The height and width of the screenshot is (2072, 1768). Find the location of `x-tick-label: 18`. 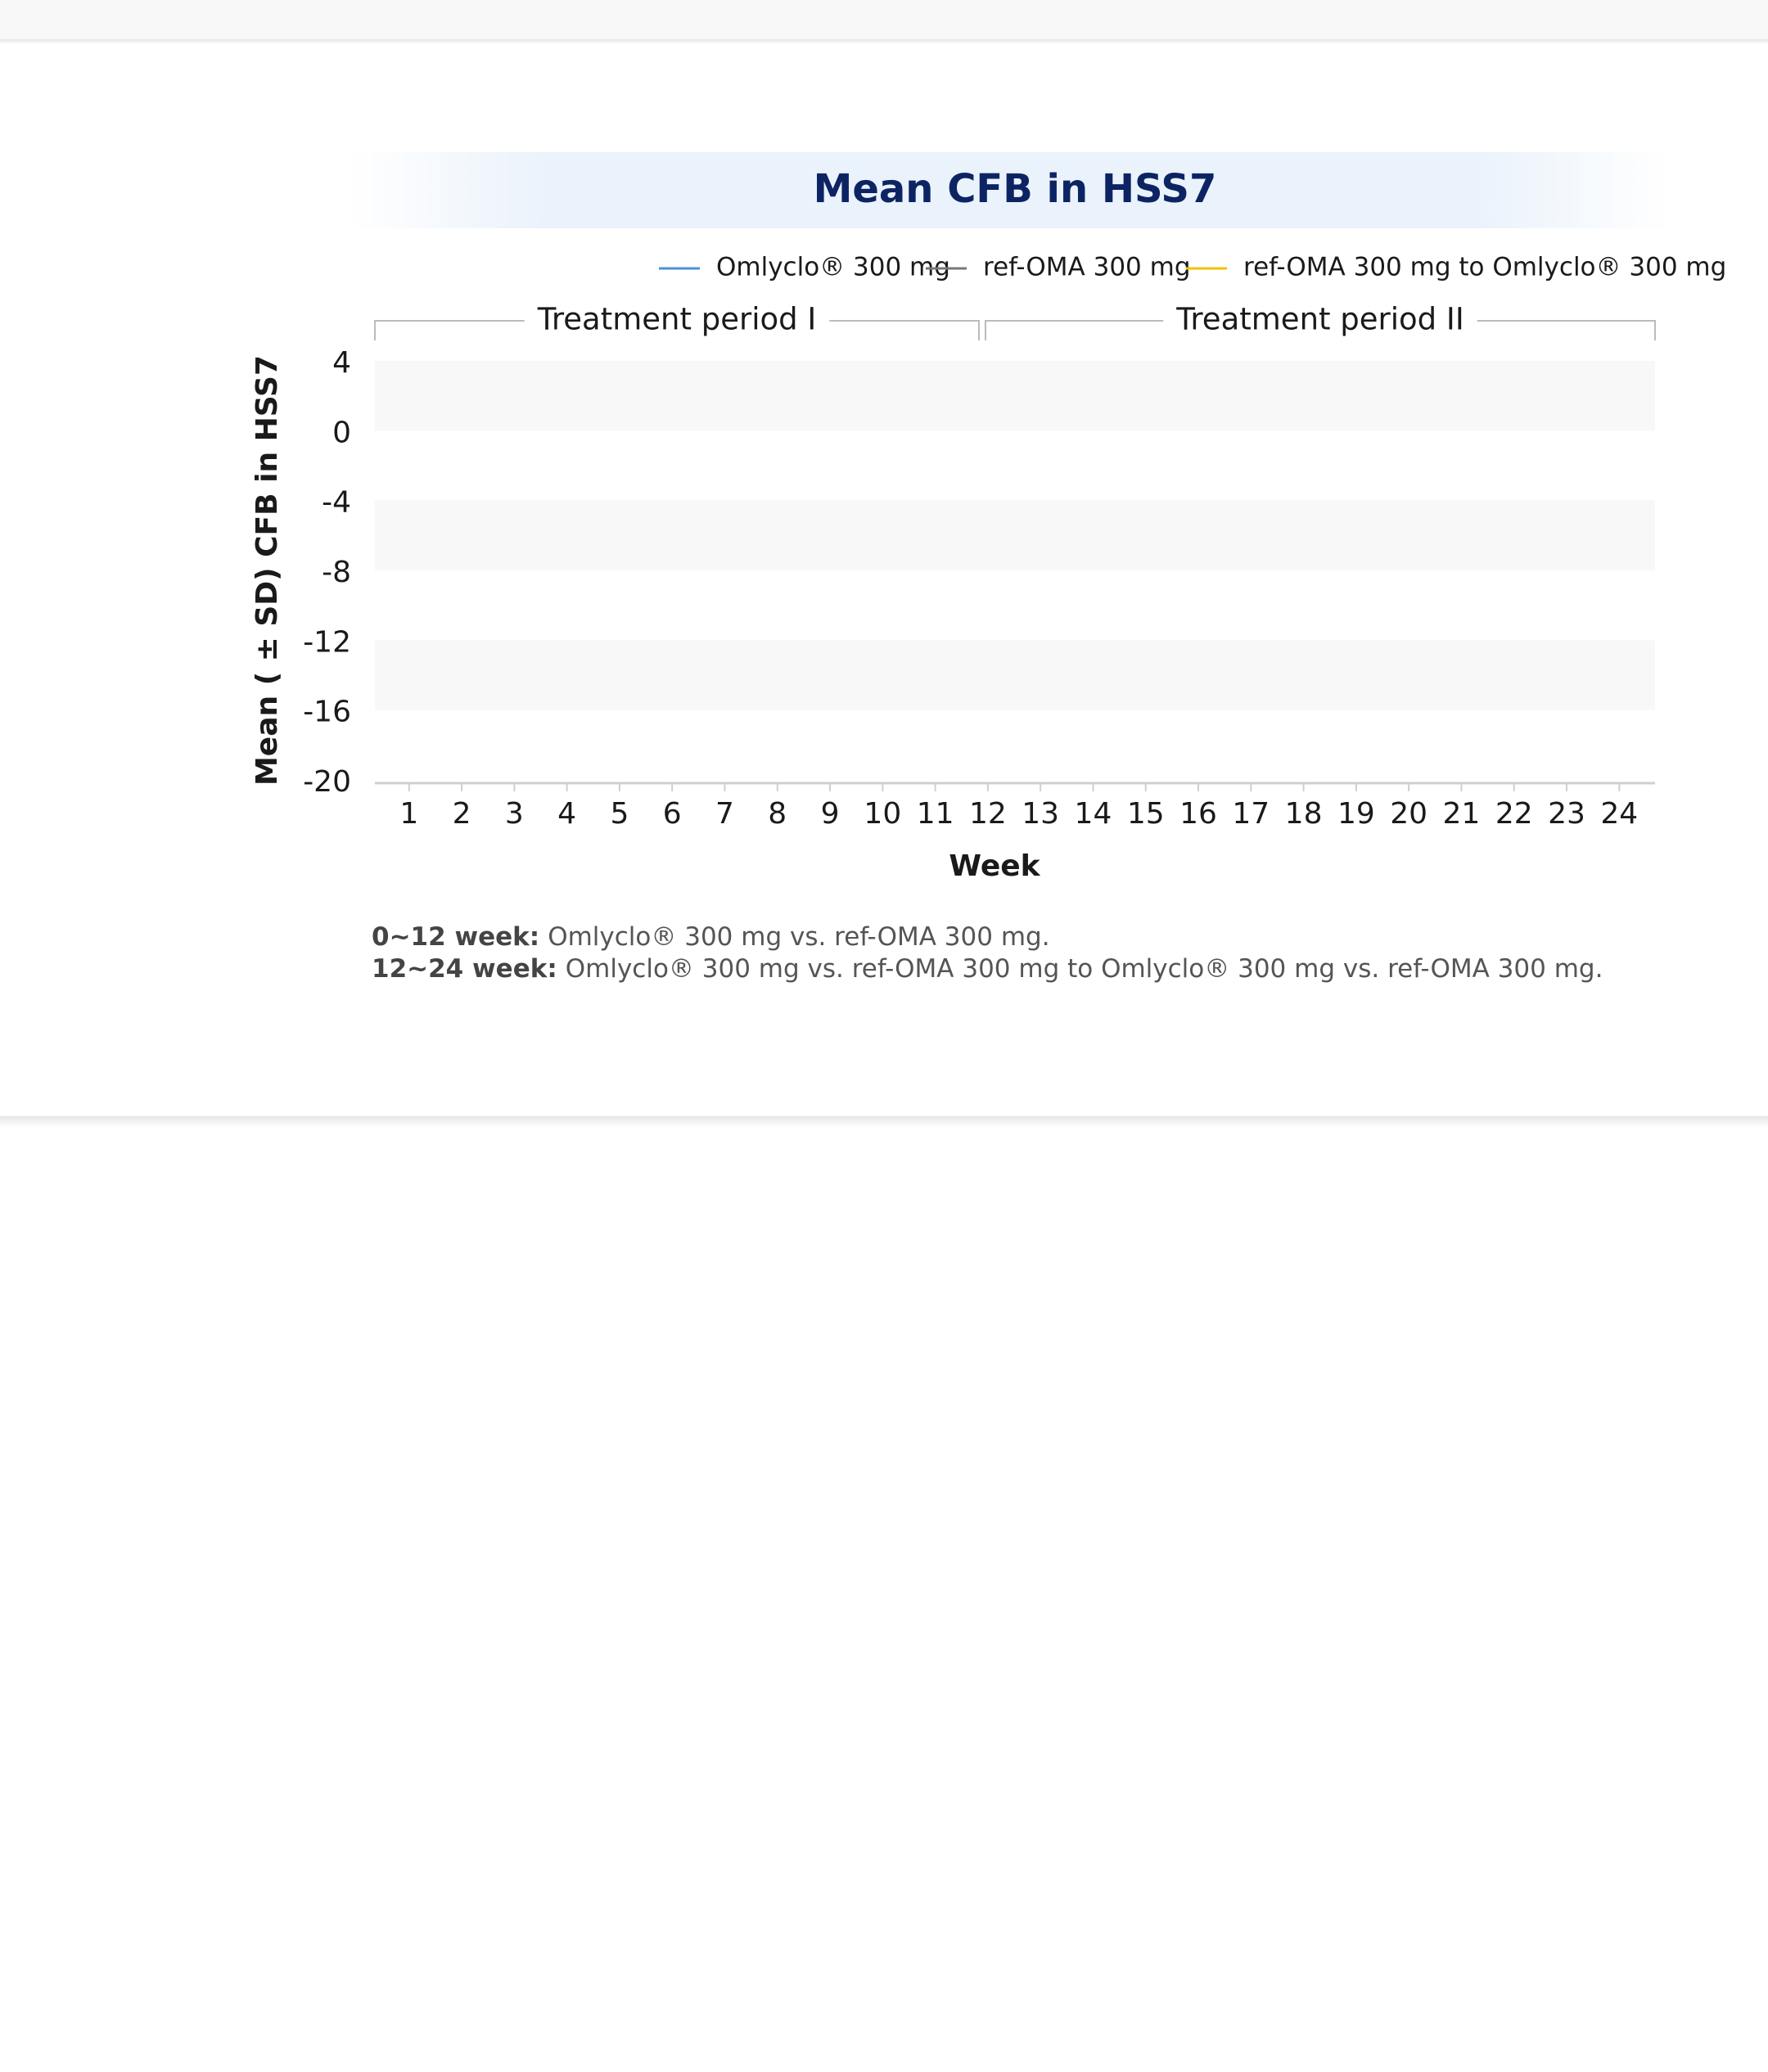

x-tick-label: 18 is located at coordinates (1304, 814).